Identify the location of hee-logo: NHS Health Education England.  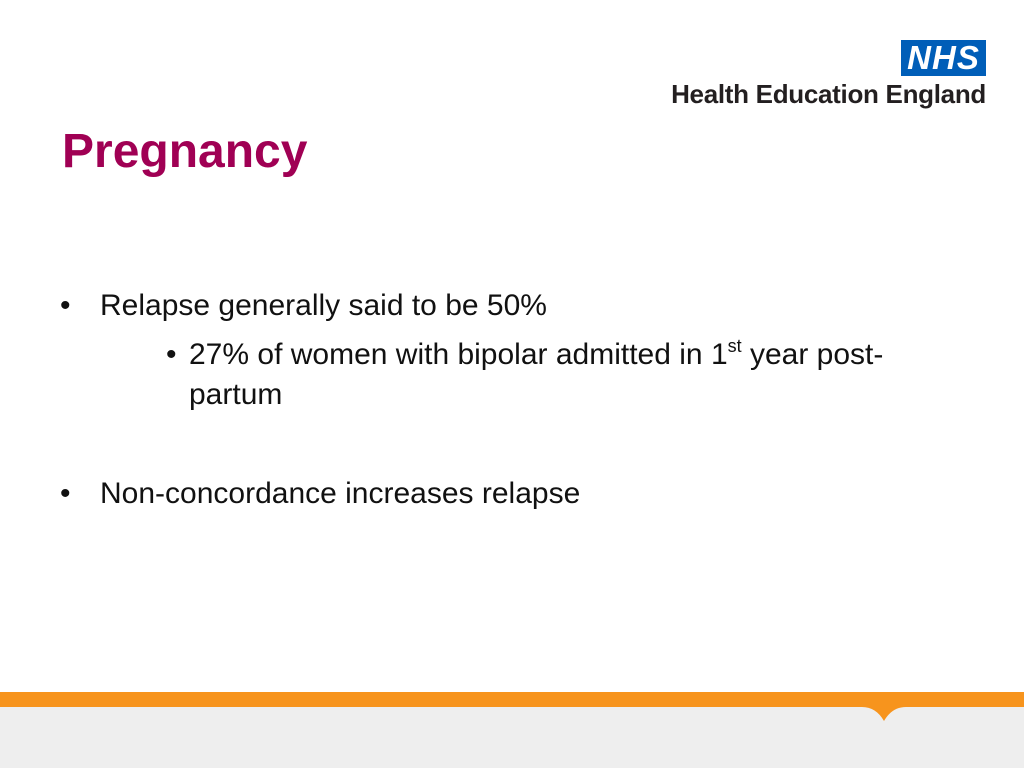
(812, 76).